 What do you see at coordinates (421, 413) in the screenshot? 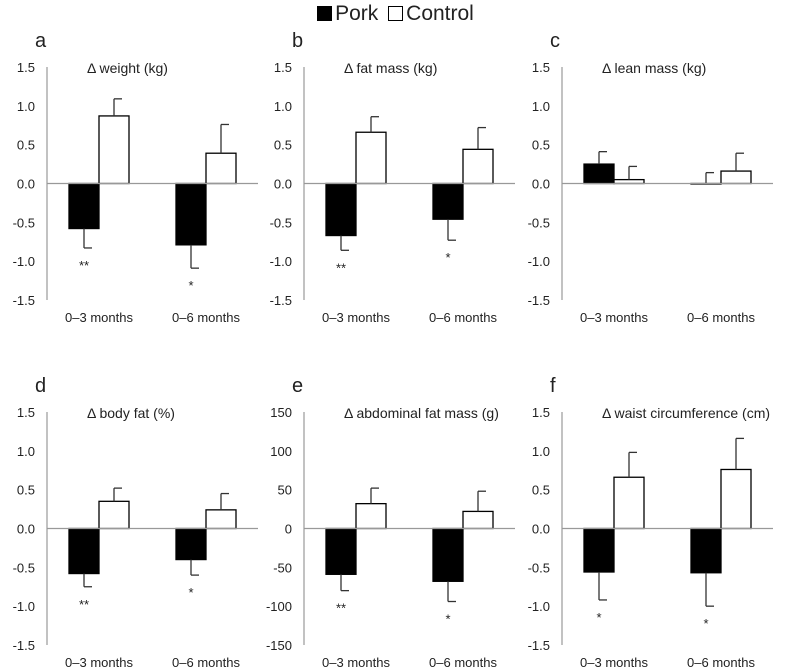
I see `panel-title: Δ abdominal fat mass (g)` at bounding box center [421, 413].